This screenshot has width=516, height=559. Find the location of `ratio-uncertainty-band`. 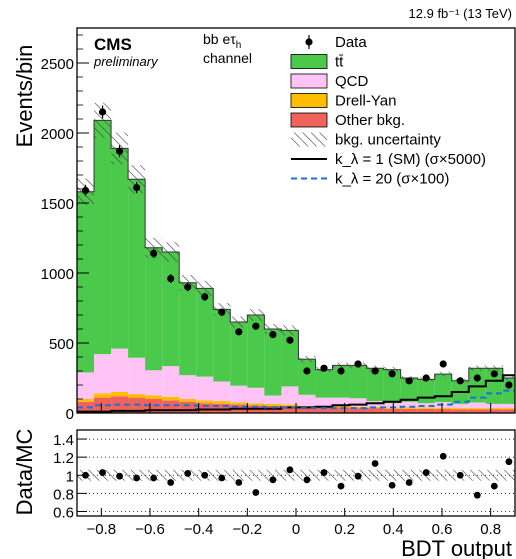

ratio-uncertainty-band is located at coordinates (296, 475).